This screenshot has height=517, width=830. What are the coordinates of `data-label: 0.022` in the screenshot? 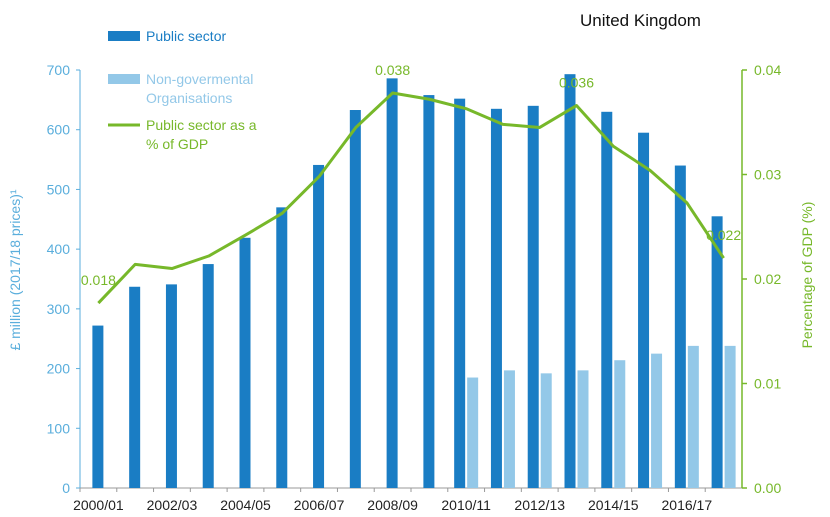 It's located at (723, 235).